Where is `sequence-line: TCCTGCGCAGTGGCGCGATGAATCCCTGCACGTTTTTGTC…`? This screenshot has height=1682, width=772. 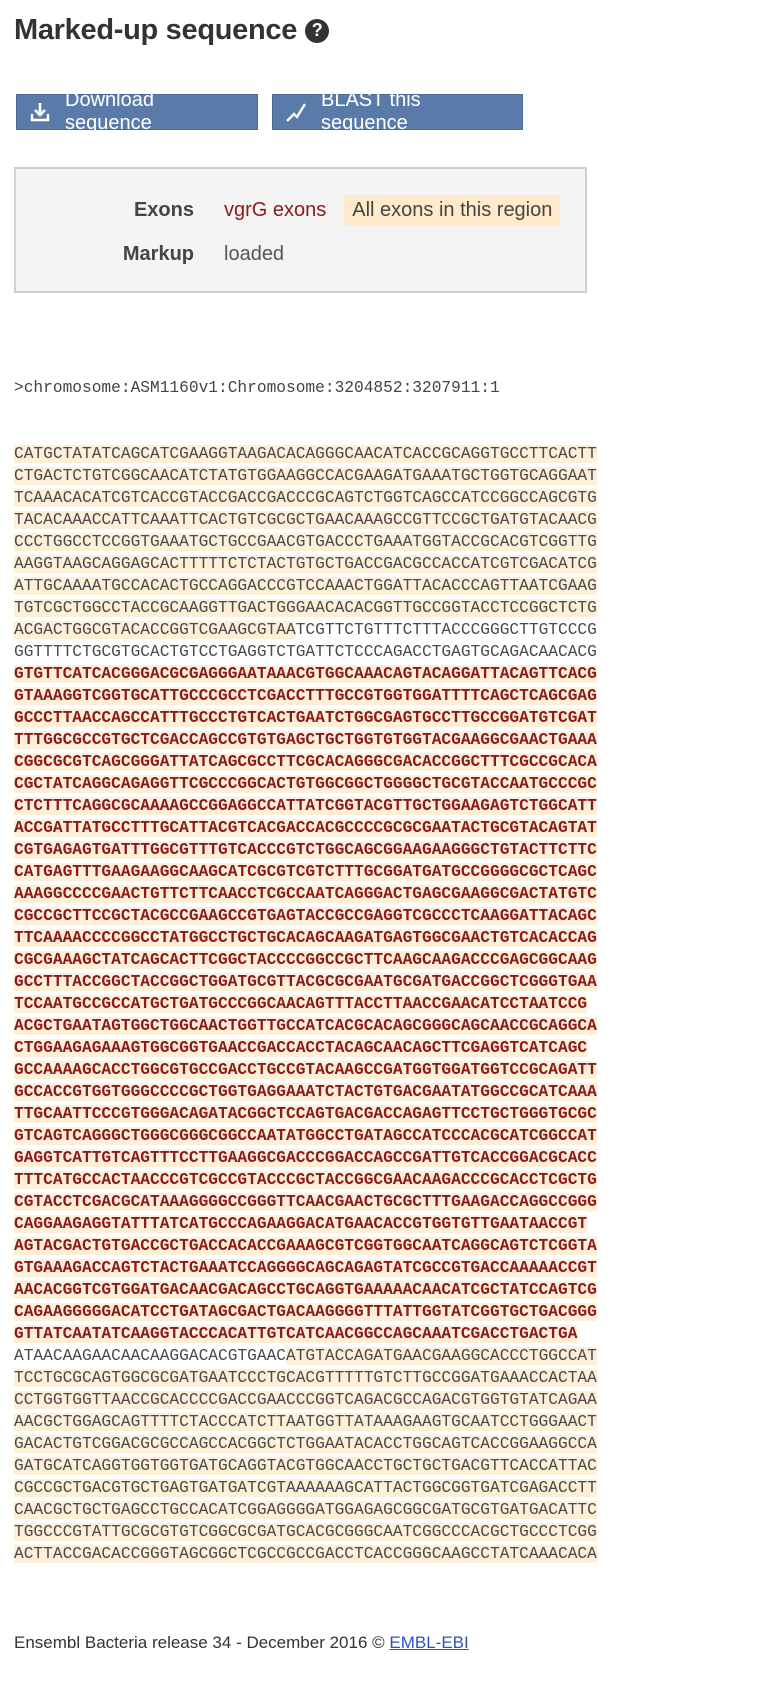 sequence-line: TCCTGCGCAGTGGCGCGATGAATCCCTGCACGTTTTTGTC… is located at coordinates (386, 1378).